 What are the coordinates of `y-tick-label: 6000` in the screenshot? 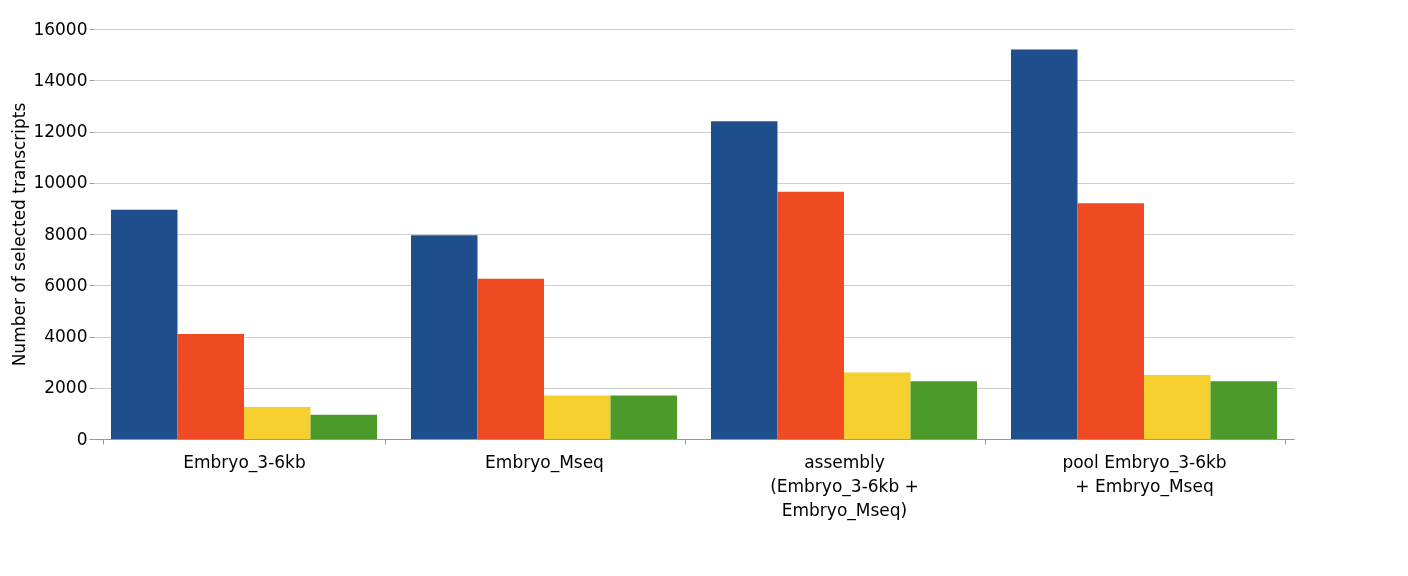 It's located at (66, 284).